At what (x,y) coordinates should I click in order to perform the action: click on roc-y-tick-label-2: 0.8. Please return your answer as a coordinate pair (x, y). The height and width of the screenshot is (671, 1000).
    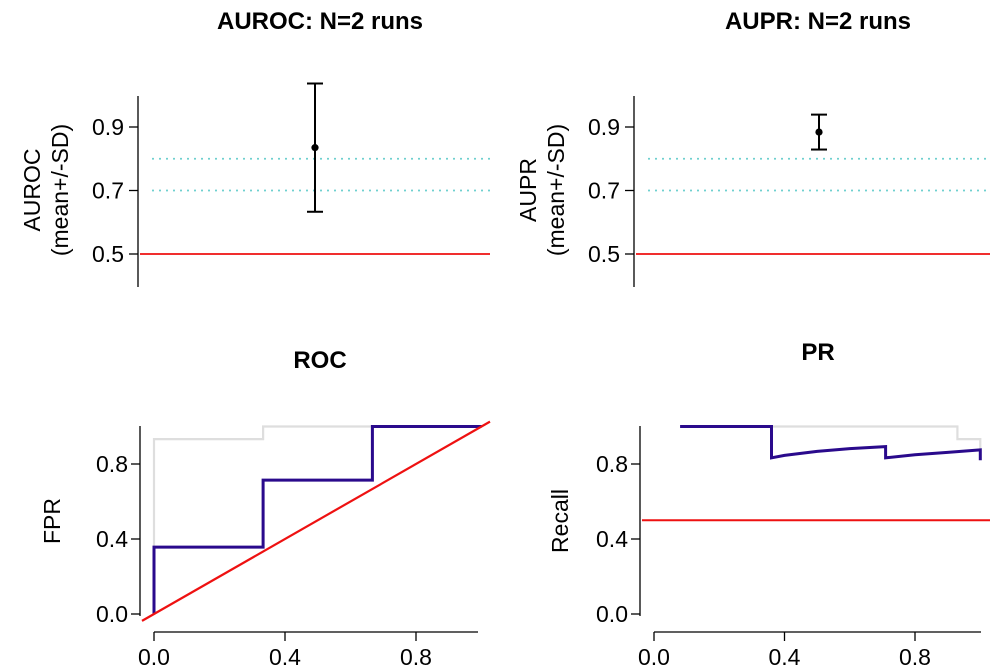
    Looking at the image, I should click on (112, 464).